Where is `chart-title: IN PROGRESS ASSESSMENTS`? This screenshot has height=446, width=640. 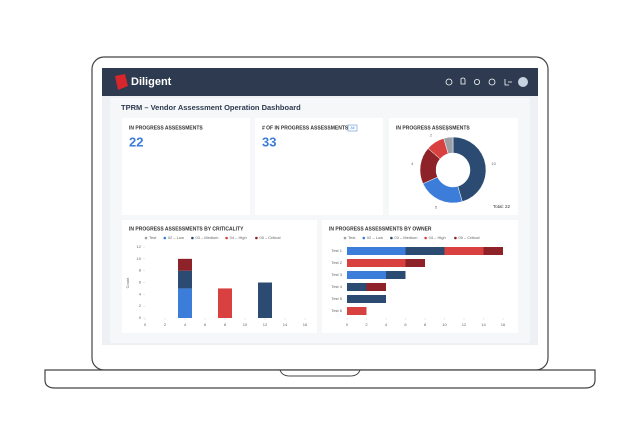 chart-title: IN PROGRESS ASSESSMENTS is located at coordinates (433, 128).